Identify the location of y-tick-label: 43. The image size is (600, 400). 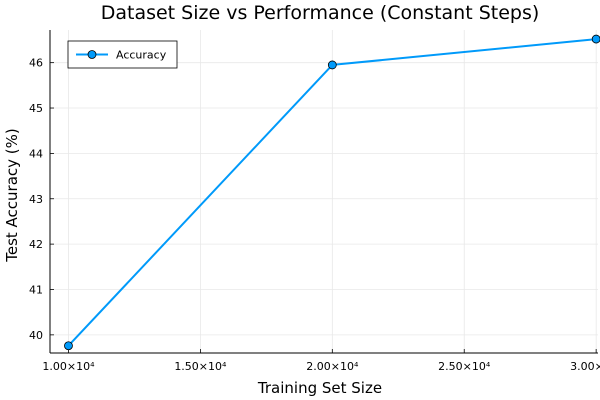
(36, 199).